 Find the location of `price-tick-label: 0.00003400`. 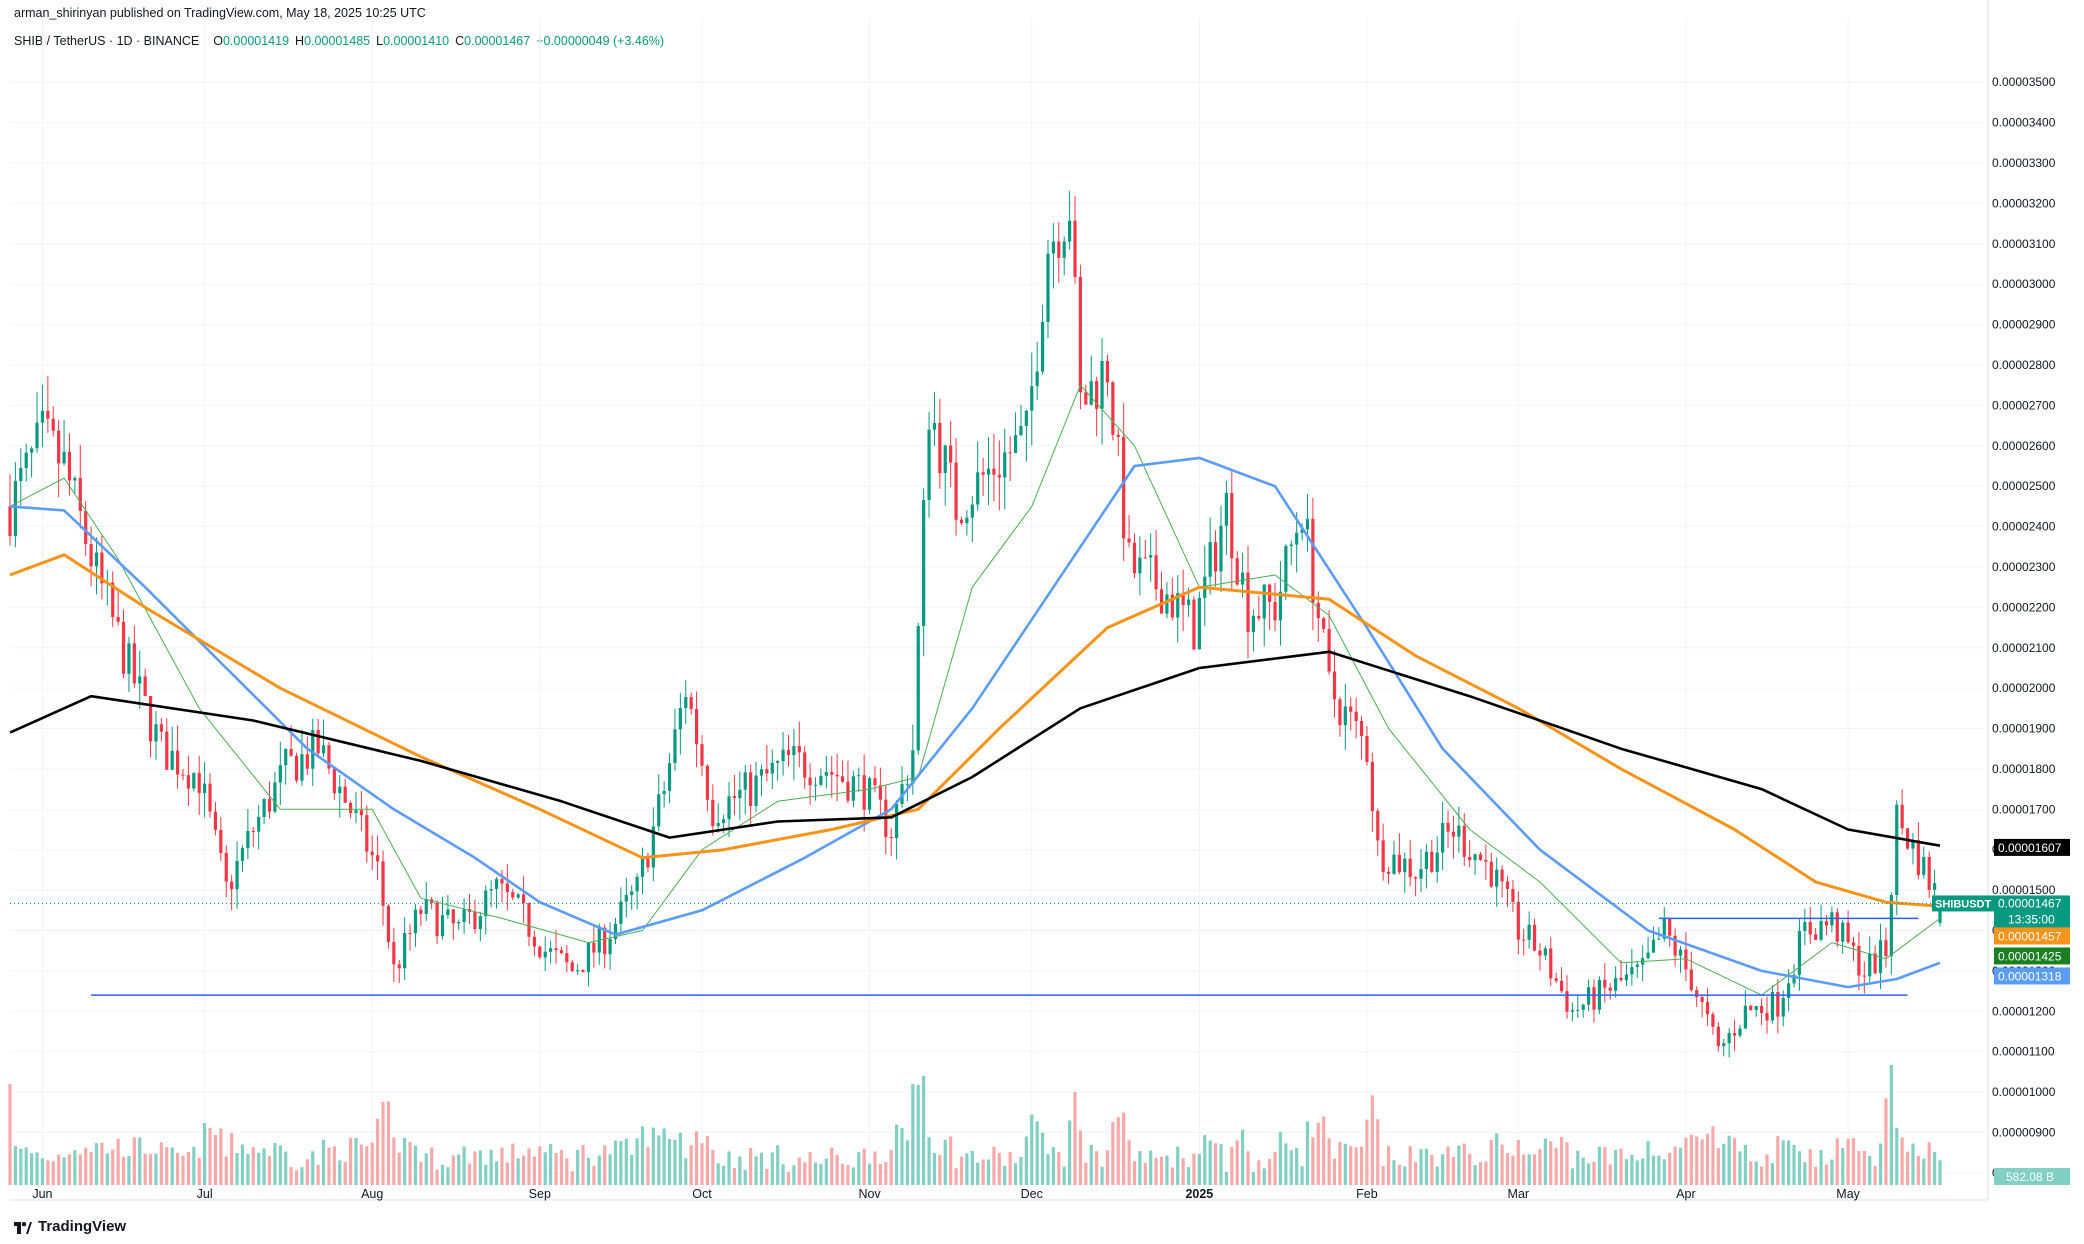

price-tick-label: 0.00003400 is located at coordinates (2024, 123).